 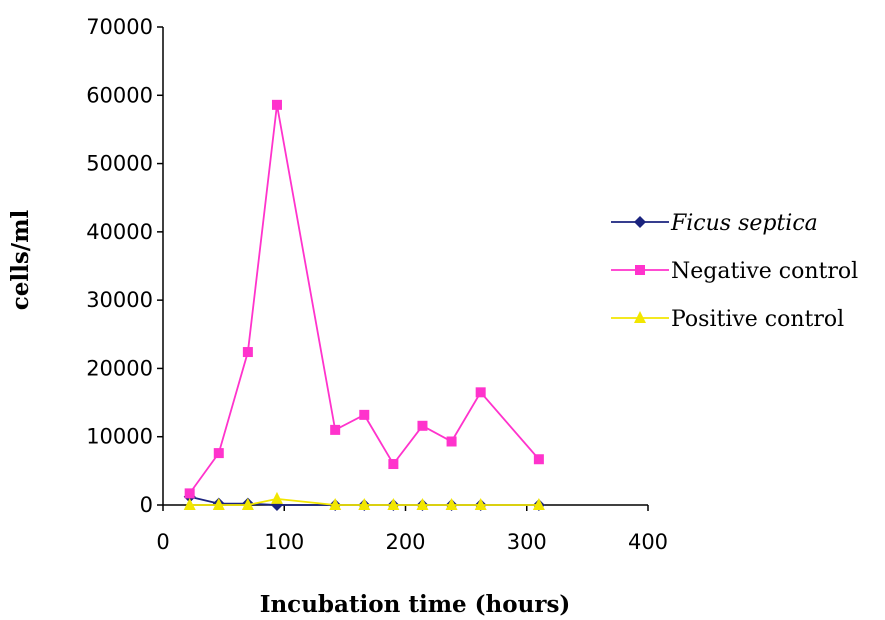 I want to click on x-tick-label: 0, so click(x=162, y=542).